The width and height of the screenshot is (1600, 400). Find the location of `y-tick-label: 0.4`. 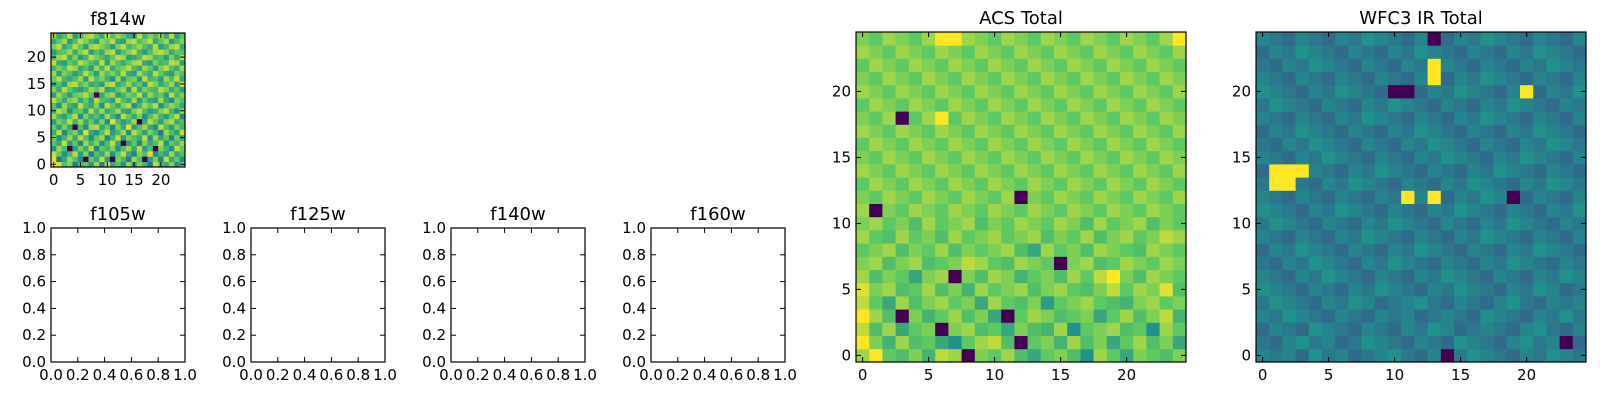

y-tick-label: 0.4 is located at coordinates (234, 308).